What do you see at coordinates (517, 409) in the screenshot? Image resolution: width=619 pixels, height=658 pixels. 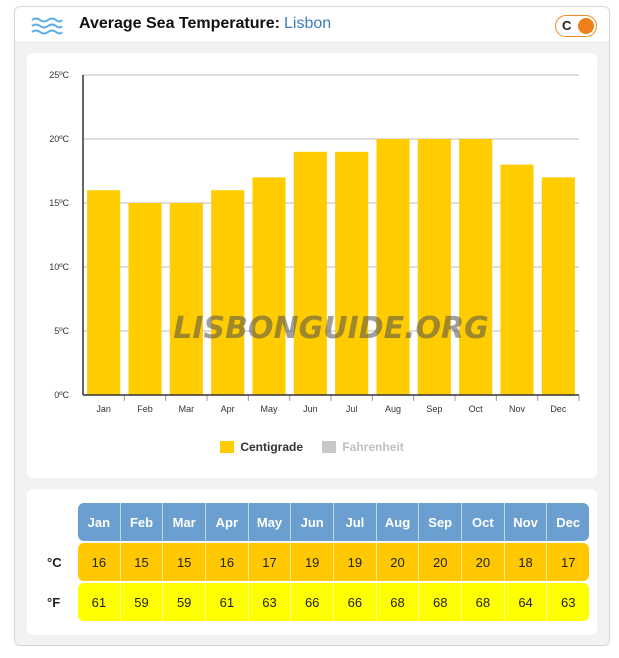 I see `x-tick-label: Nov` at bounding box center [517, 409].